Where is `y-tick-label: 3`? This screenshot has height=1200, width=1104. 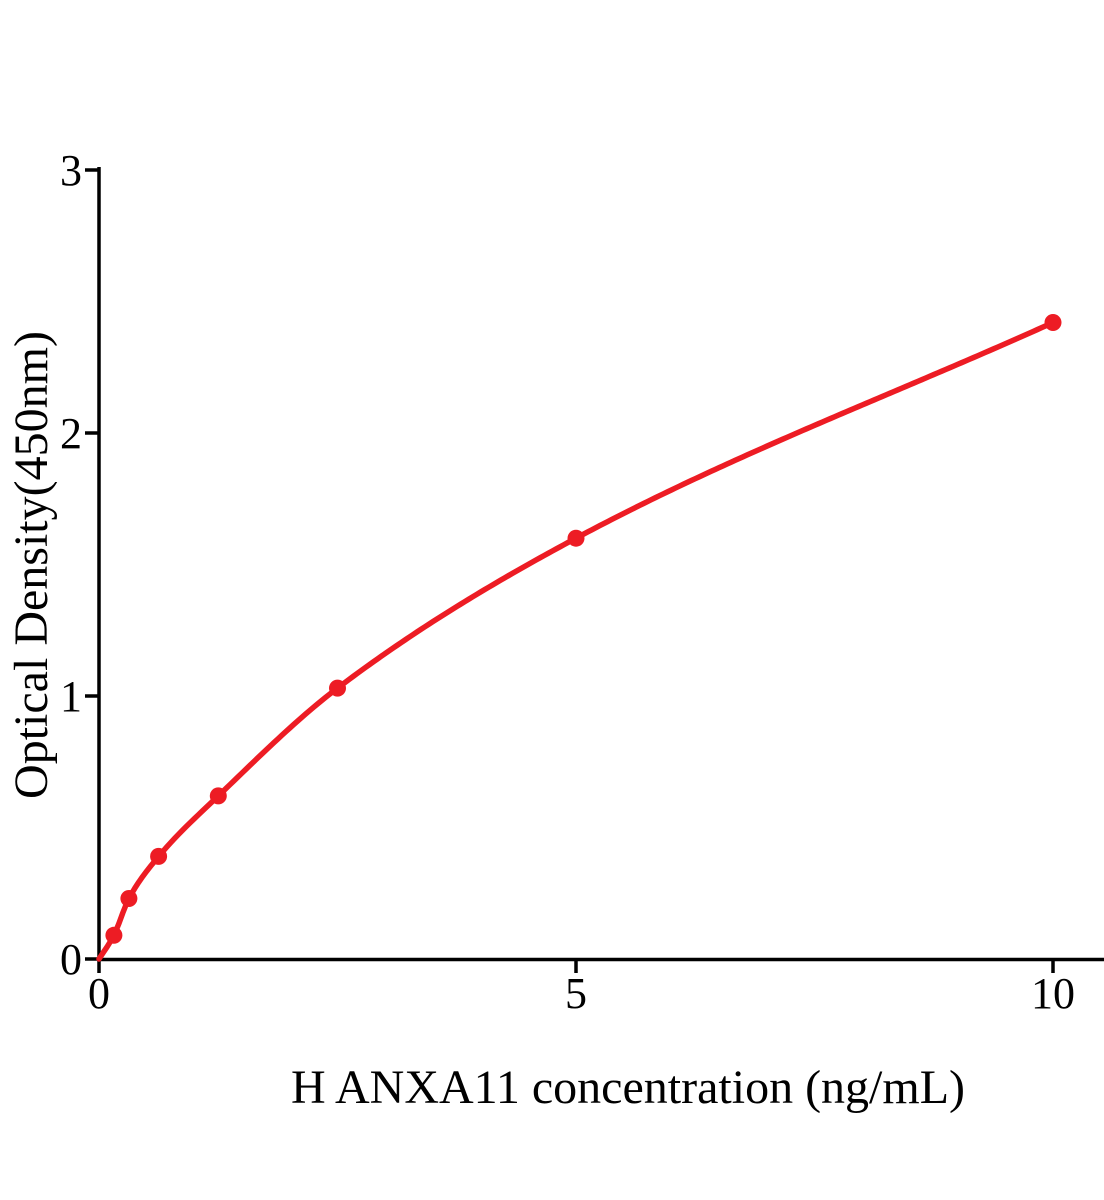
y-tick-label: 3 is located at coordinates (71, 170).